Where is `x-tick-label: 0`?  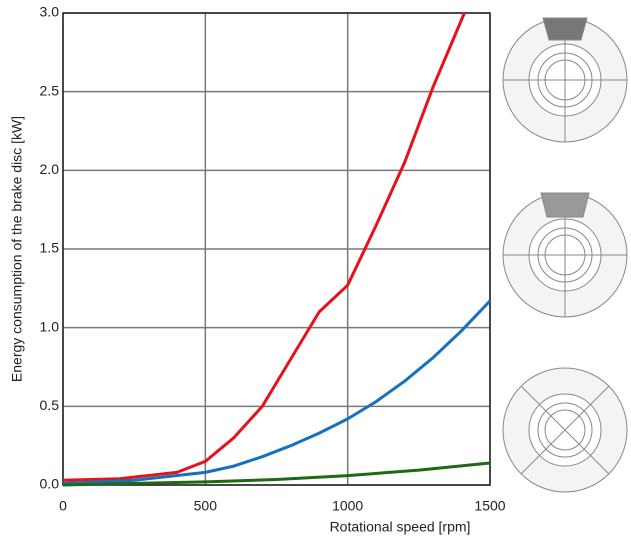 x-tick-label: 0 is located at coordinates (63, 506).